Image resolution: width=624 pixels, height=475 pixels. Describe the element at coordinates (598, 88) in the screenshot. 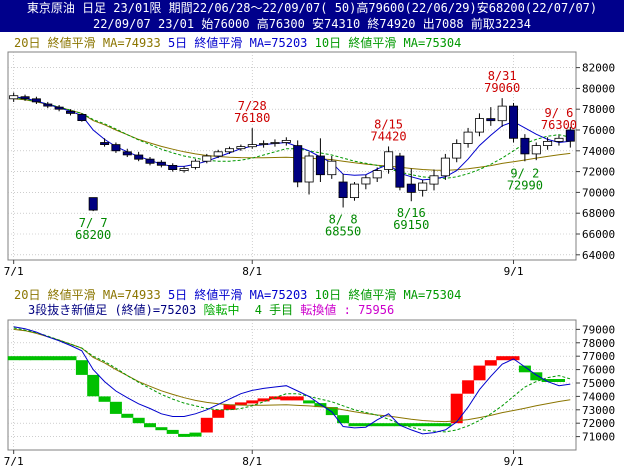

I see `top-tick-label-y: 80000` at that location.